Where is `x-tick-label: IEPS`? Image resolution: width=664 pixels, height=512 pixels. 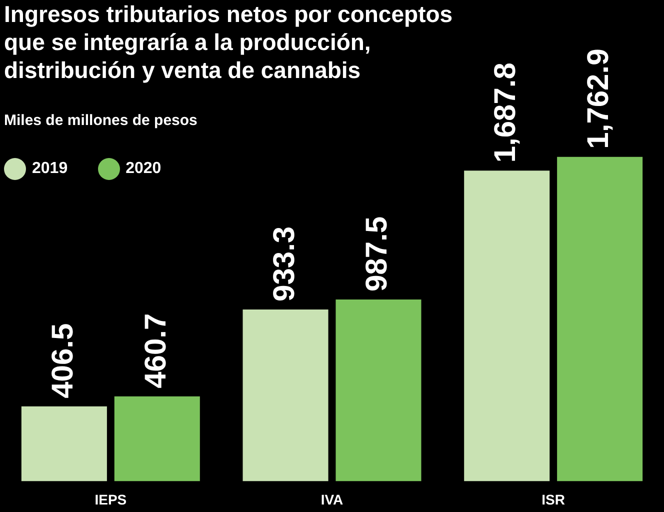
x-tick-label: IEPS is located at coordinates (110, 499).